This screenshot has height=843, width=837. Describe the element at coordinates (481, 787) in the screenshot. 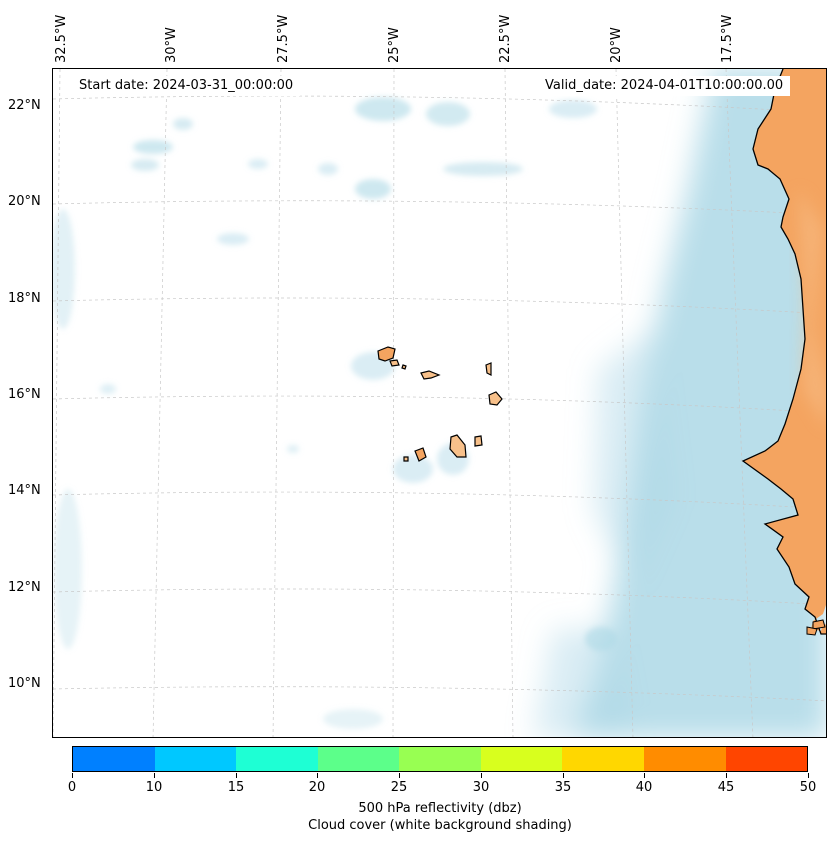

I see `colorbar-tick-label: 30` at that location.